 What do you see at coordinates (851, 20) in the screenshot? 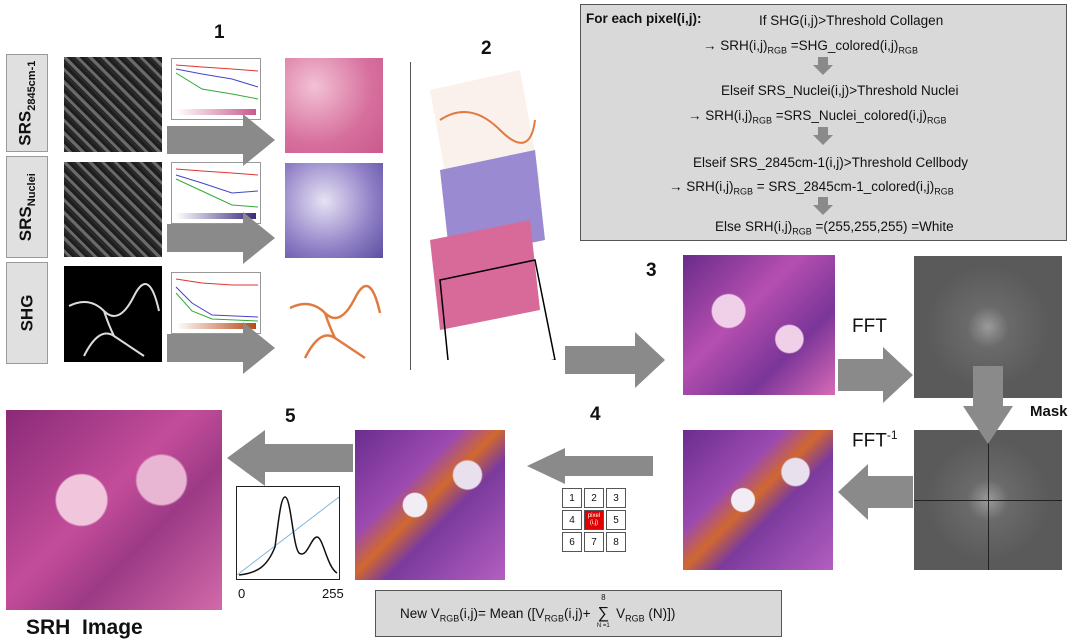
I see `rule-line-1: If SHG(i,j)>Threshold Collagen` at bounding box center [851, 20].